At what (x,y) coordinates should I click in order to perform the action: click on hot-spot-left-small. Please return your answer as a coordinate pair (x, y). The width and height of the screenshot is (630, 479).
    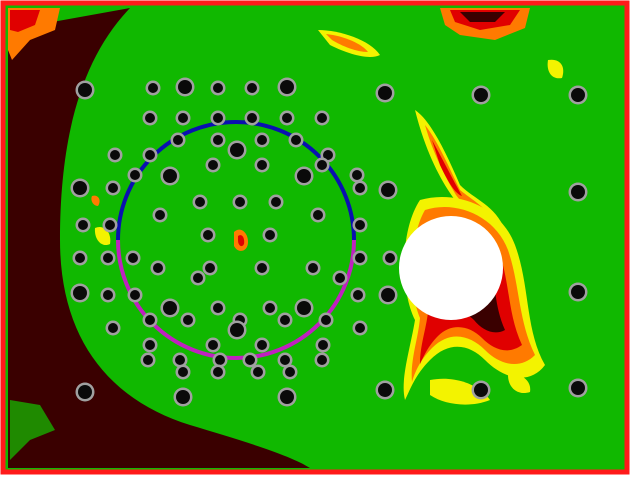
    Looking at the image, I should click on (95, 200).